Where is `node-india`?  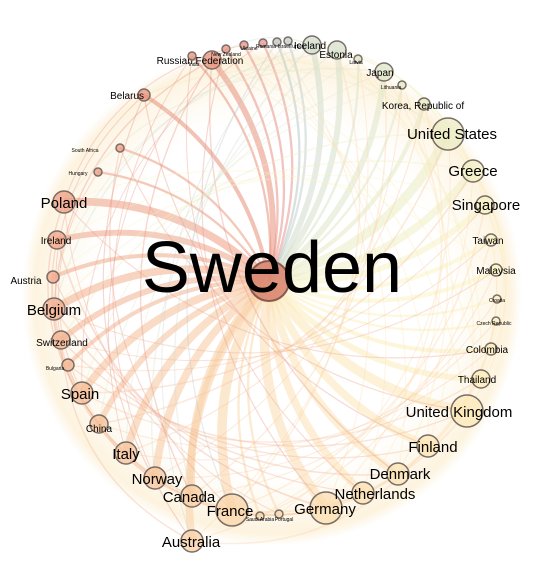
node-india is located at coordinates (192, 56).